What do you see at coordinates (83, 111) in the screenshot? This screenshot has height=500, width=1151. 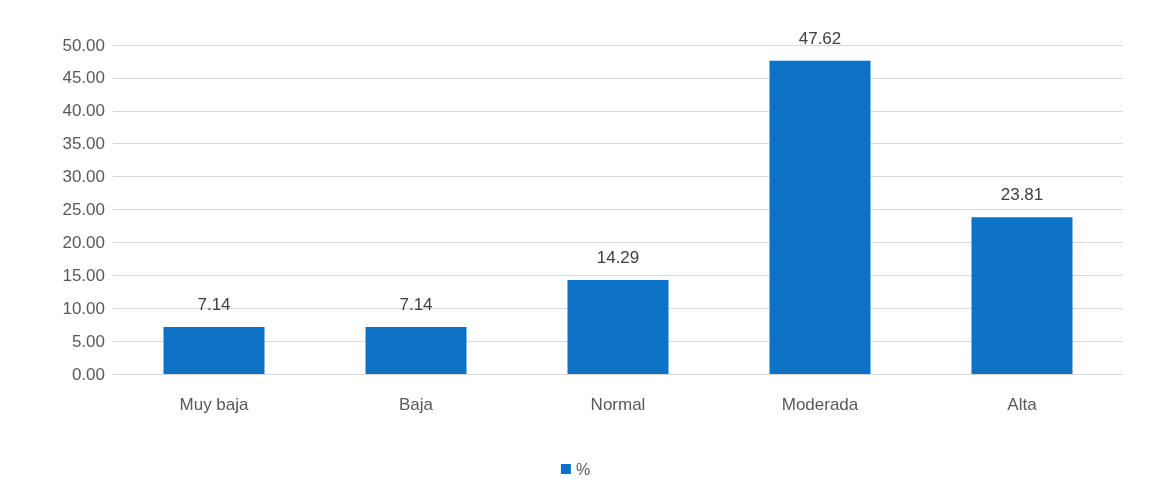 I see `y-tick-label: 40.00` at bounding box center [83, 111].